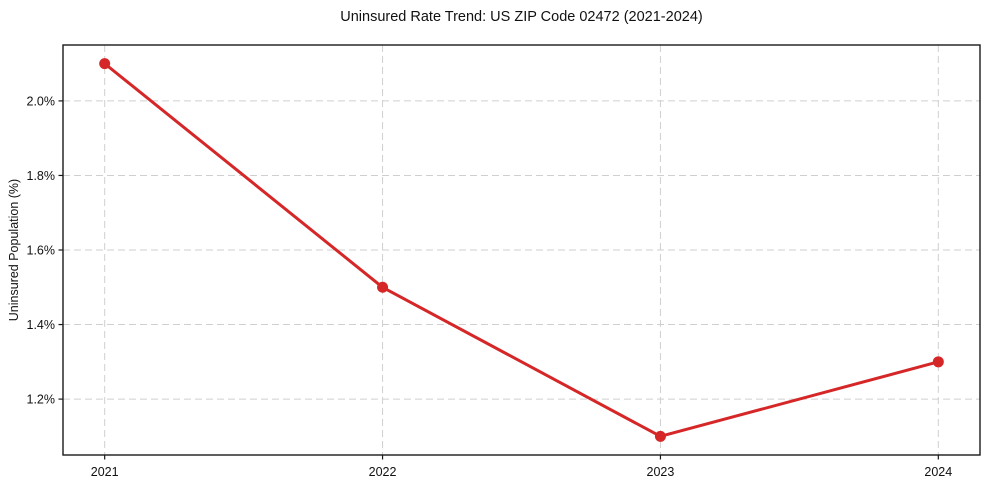 Image resolution: width=989 pixels, height=490 pixels. I want to click on data-point-marker-2024, so click(938, 362).